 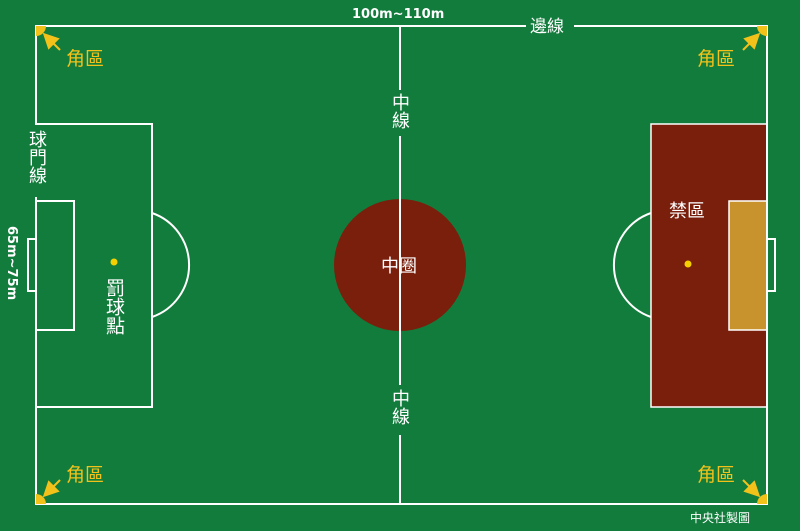 What do you see at coordinates (41, 31) in the screenshot?
I see `corner-arc-top-left` at bounding box center [41, 31].